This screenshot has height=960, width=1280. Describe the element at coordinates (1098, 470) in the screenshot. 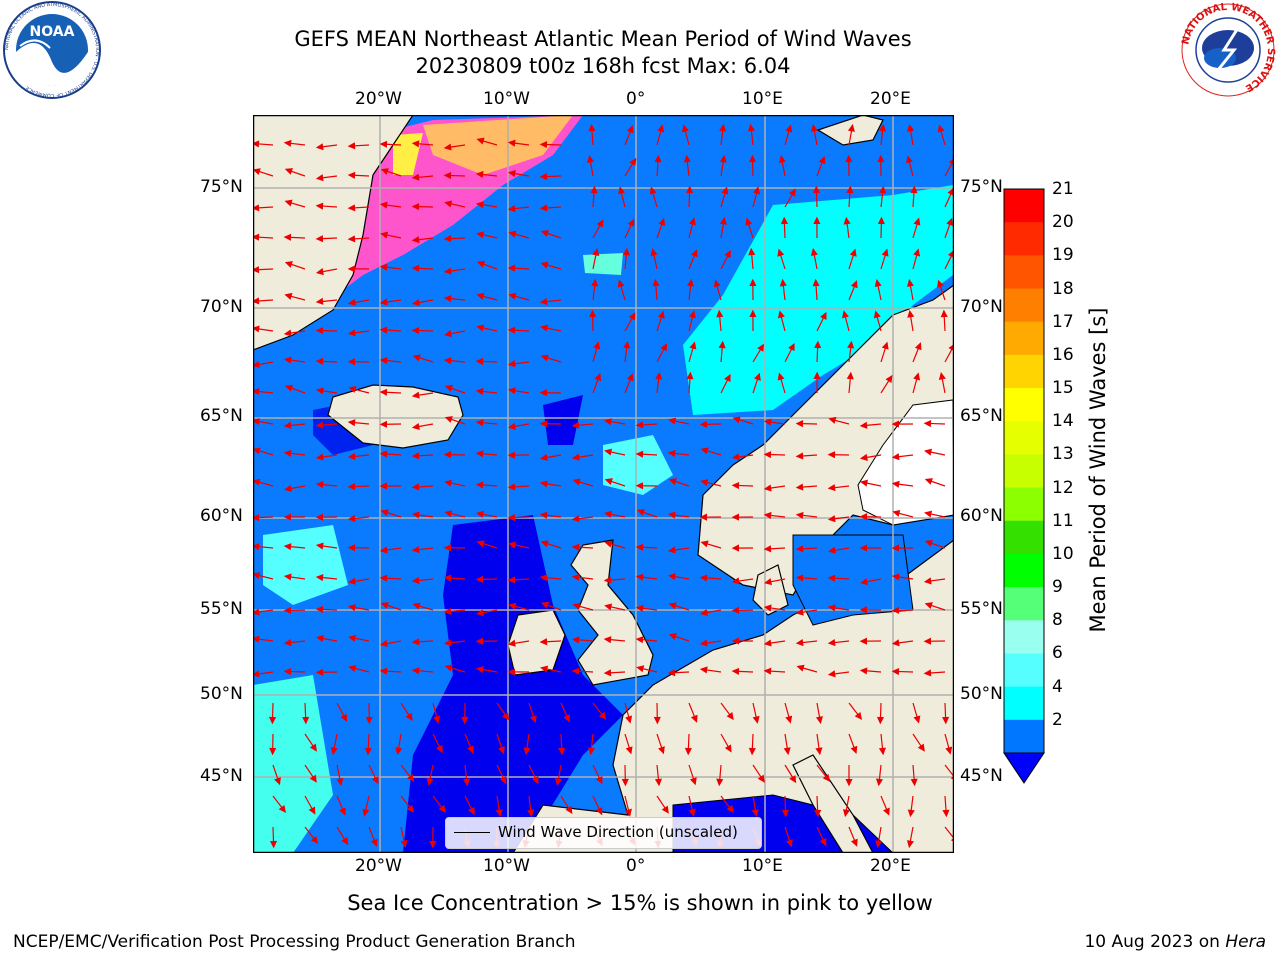

I see `colorbar-label: Mean Period of Wind Waves [s]` at that location.